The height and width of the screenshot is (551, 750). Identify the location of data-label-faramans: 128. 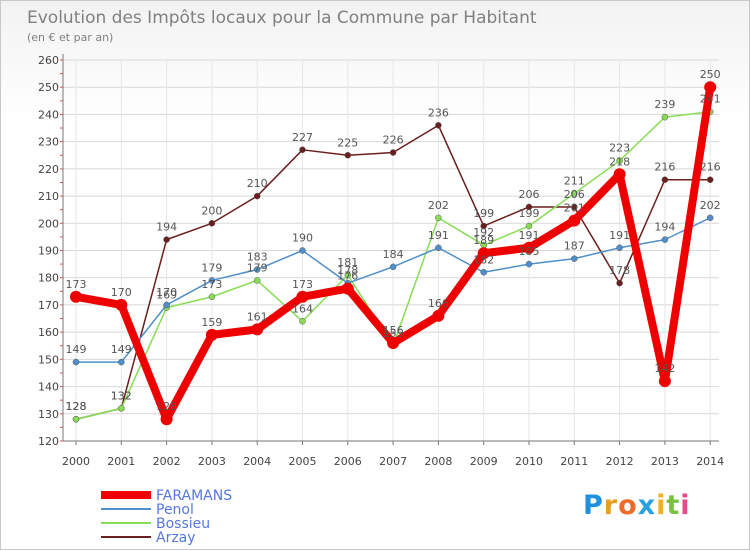
(166, 406).